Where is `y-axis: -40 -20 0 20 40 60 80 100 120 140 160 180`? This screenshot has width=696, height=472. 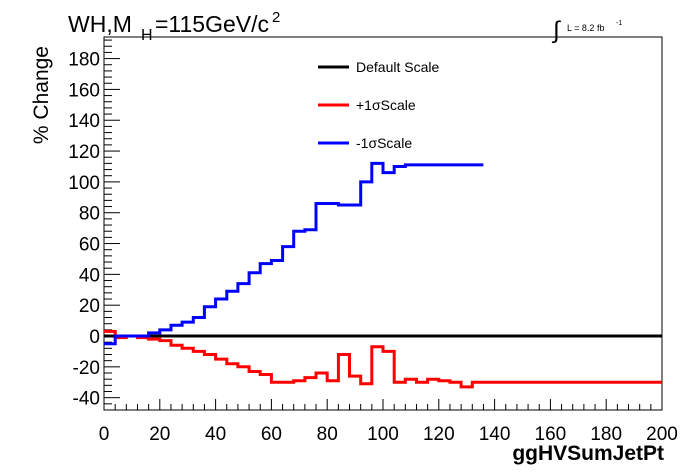
y-axis: -40 -20 0 20 40 60 80 100 120 140 160 180 is located at coordinates (94, 225).